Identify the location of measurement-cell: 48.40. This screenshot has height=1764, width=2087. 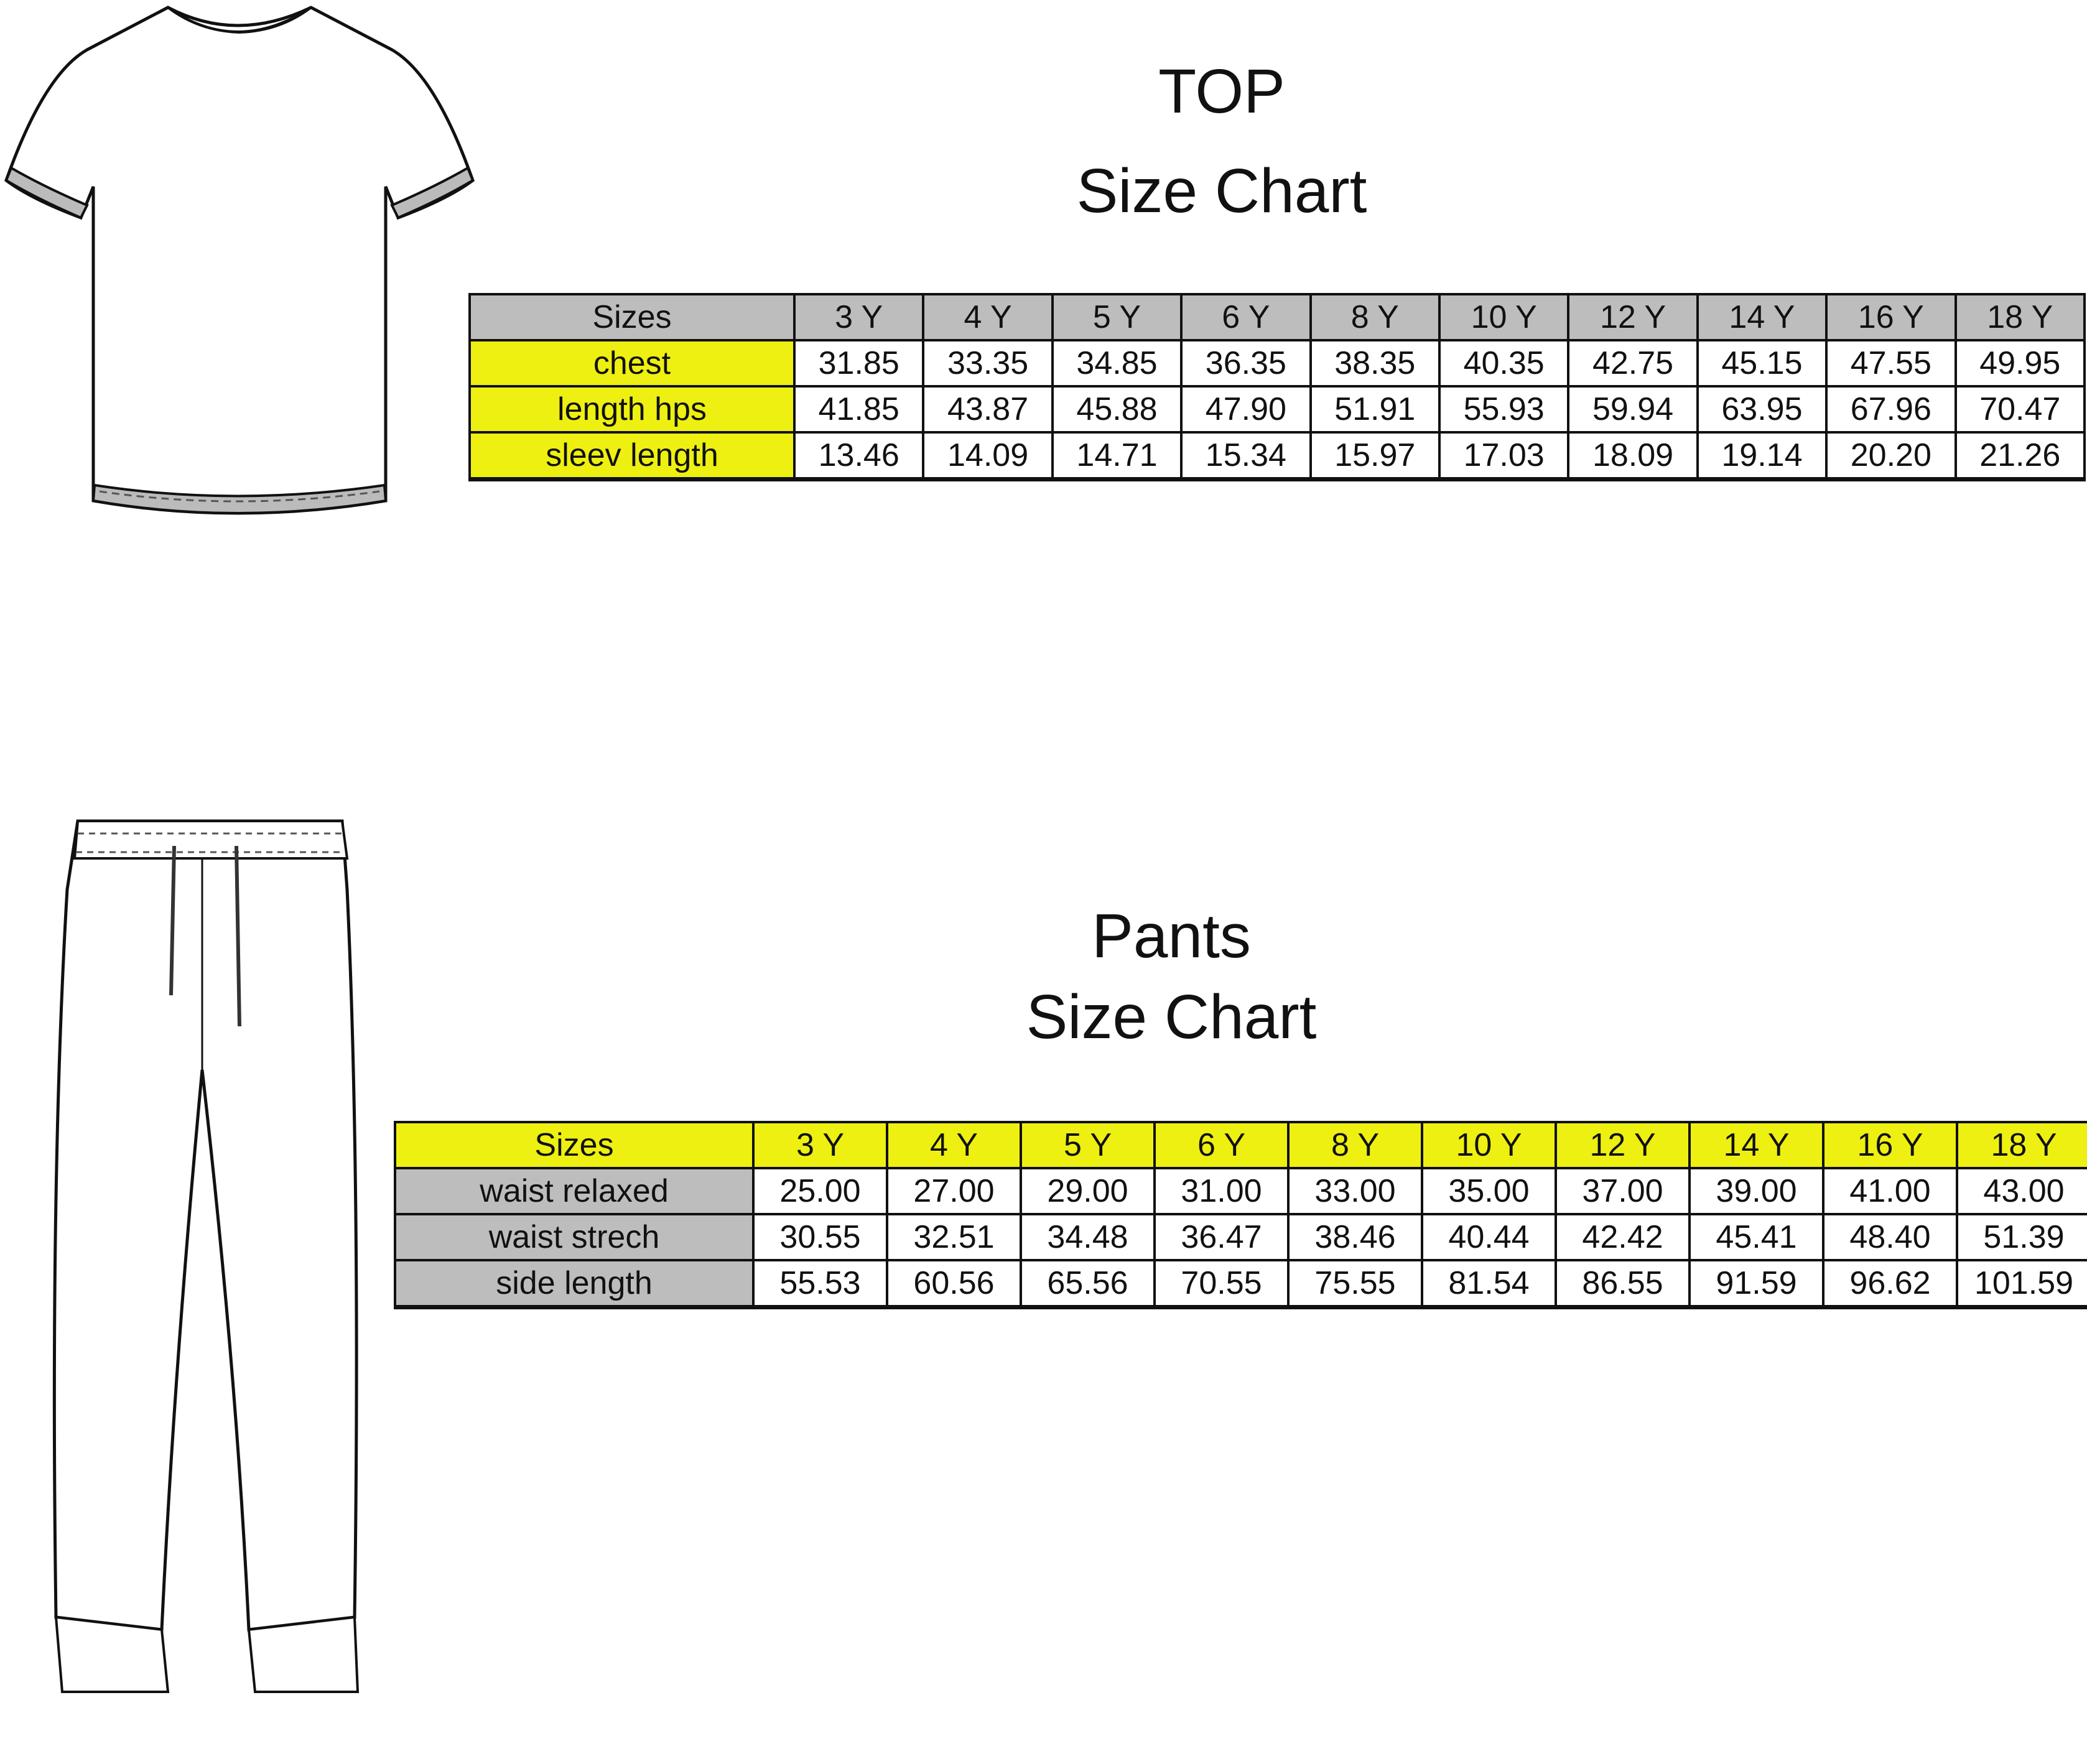
(1890, 1237).